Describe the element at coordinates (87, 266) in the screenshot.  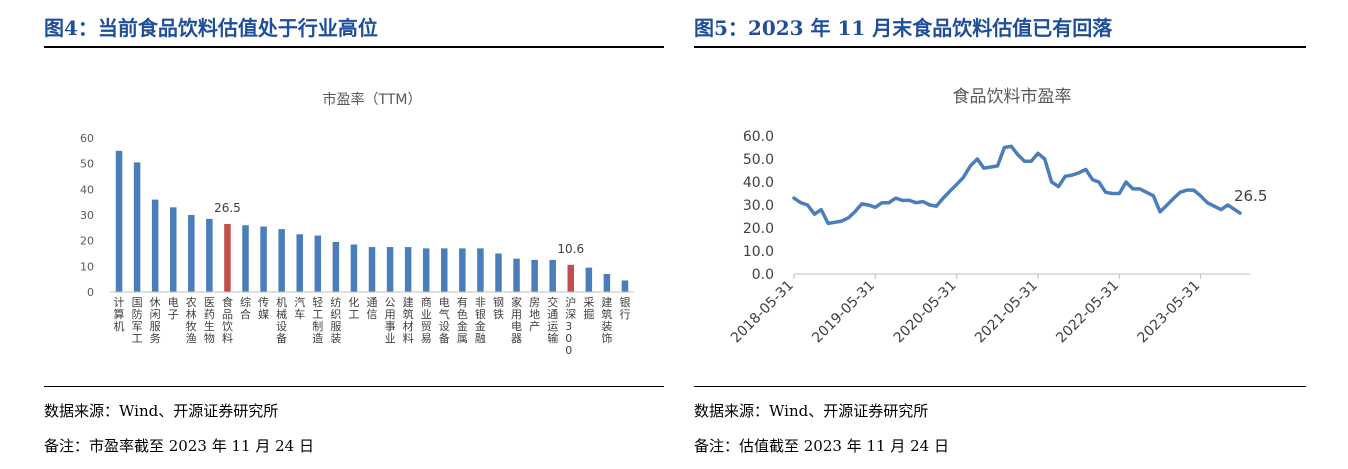
I see `y-tick-label: 10` at that location.